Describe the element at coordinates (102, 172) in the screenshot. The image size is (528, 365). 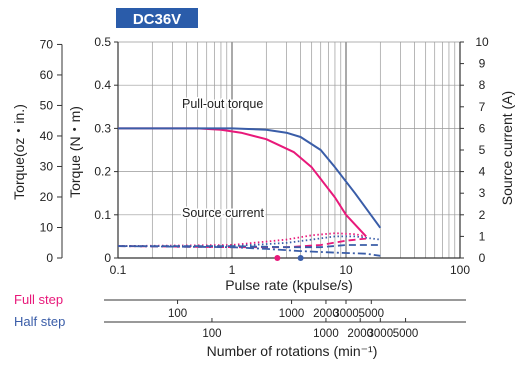
I see `y-tick-label-torque-nm: 0.2` at that location.